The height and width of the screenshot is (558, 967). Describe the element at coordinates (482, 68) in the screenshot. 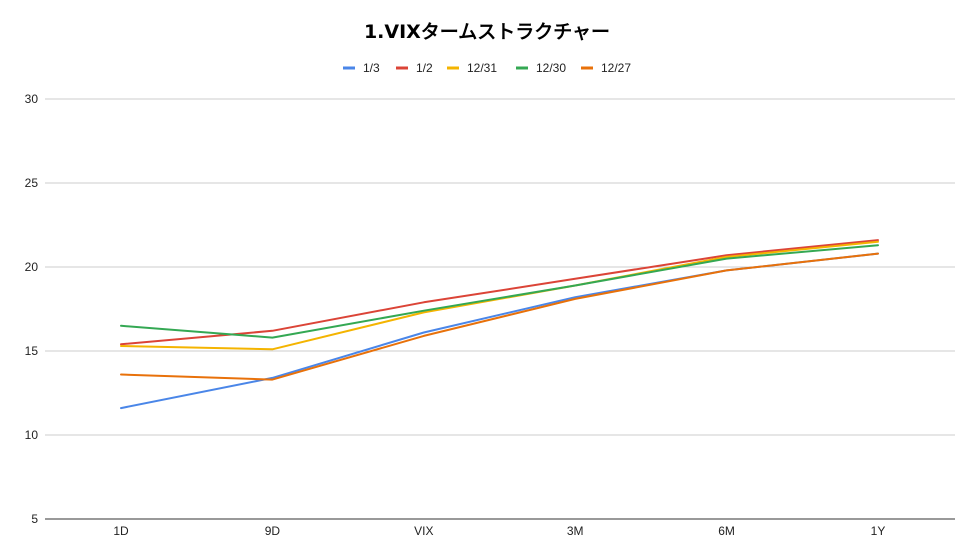

I see `legend-label-12-31: 12/31` at that location.